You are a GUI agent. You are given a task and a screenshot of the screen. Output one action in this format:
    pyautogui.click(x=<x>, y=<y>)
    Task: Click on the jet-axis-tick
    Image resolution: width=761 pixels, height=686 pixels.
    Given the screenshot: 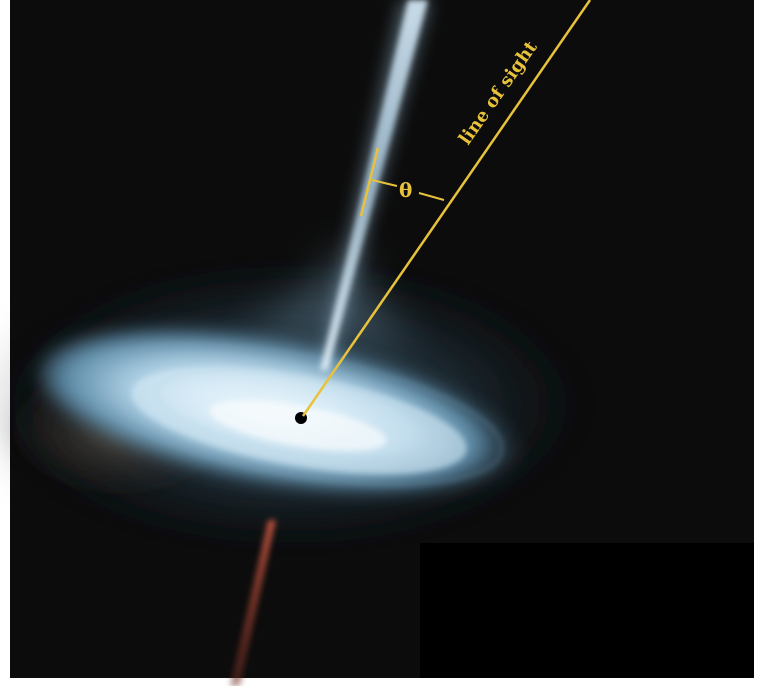 What is the action you would take?
    pyautogui.click(x=369, y=182)
    